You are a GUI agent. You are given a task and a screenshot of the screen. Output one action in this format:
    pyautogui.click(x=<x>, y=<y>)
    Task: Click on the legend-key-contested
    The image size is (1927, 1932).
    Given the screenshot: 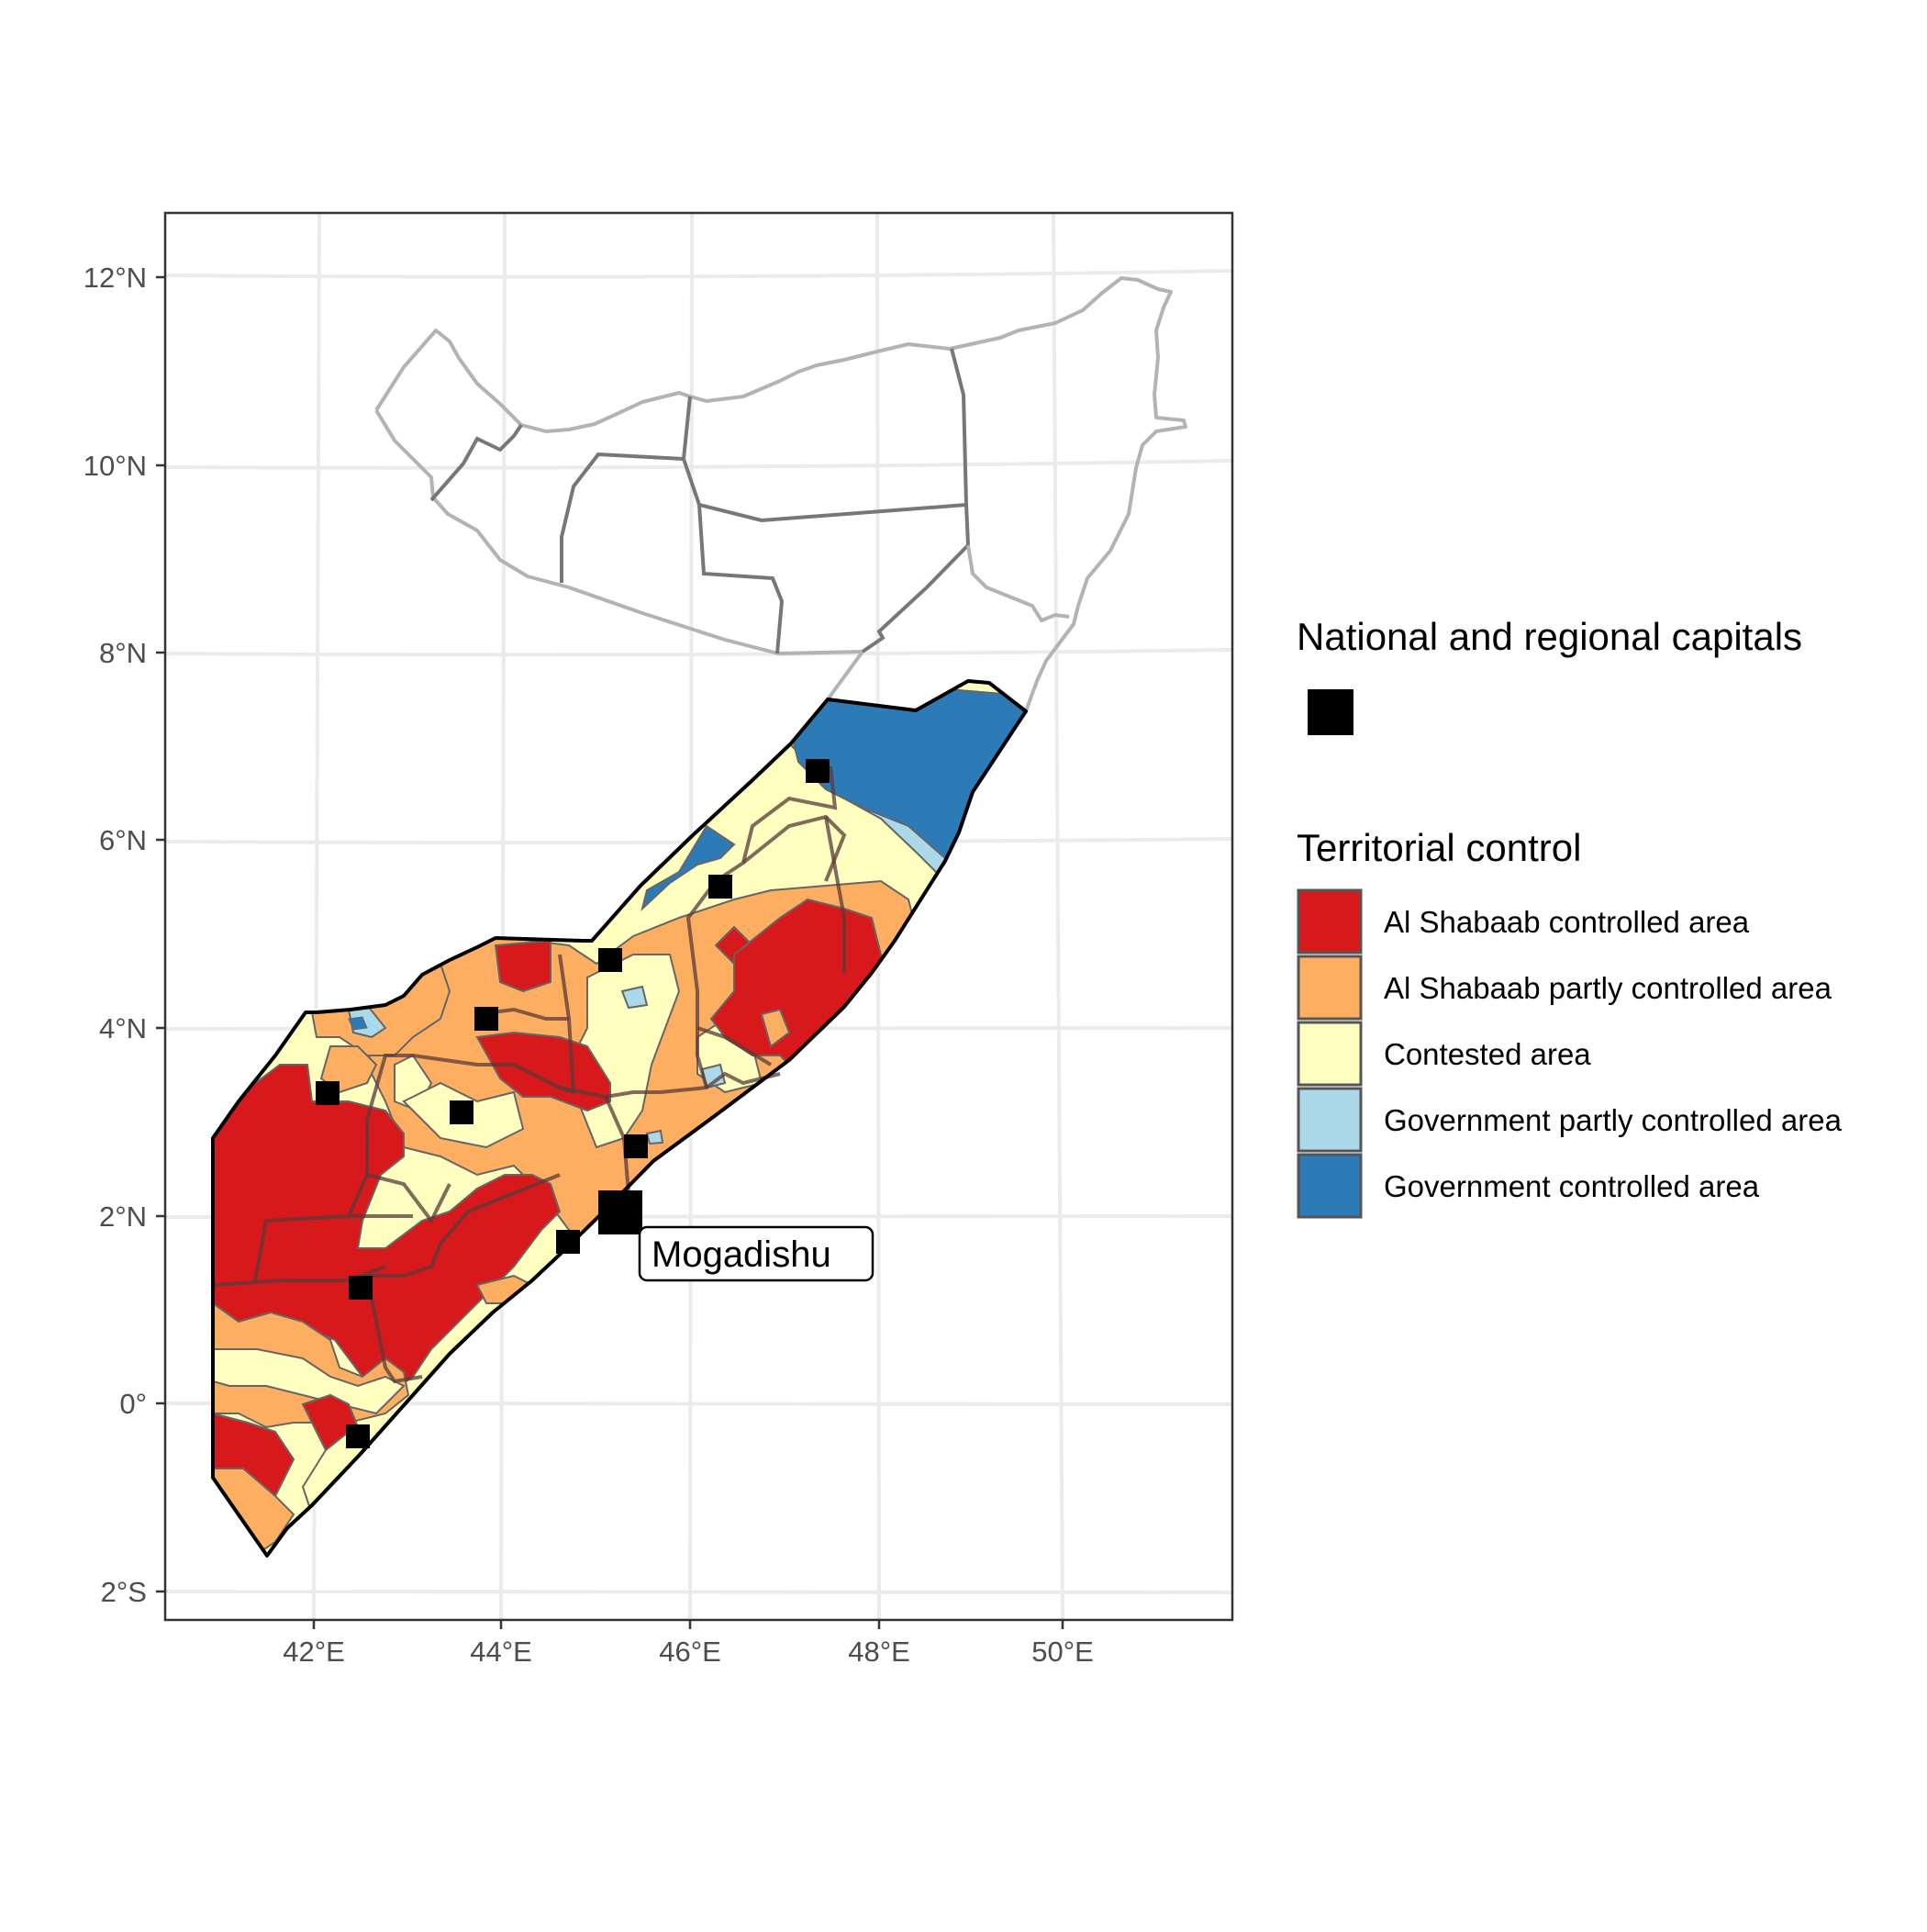 What is the action you would take?
    pyautogui.click(x=1330, y=1054)
    